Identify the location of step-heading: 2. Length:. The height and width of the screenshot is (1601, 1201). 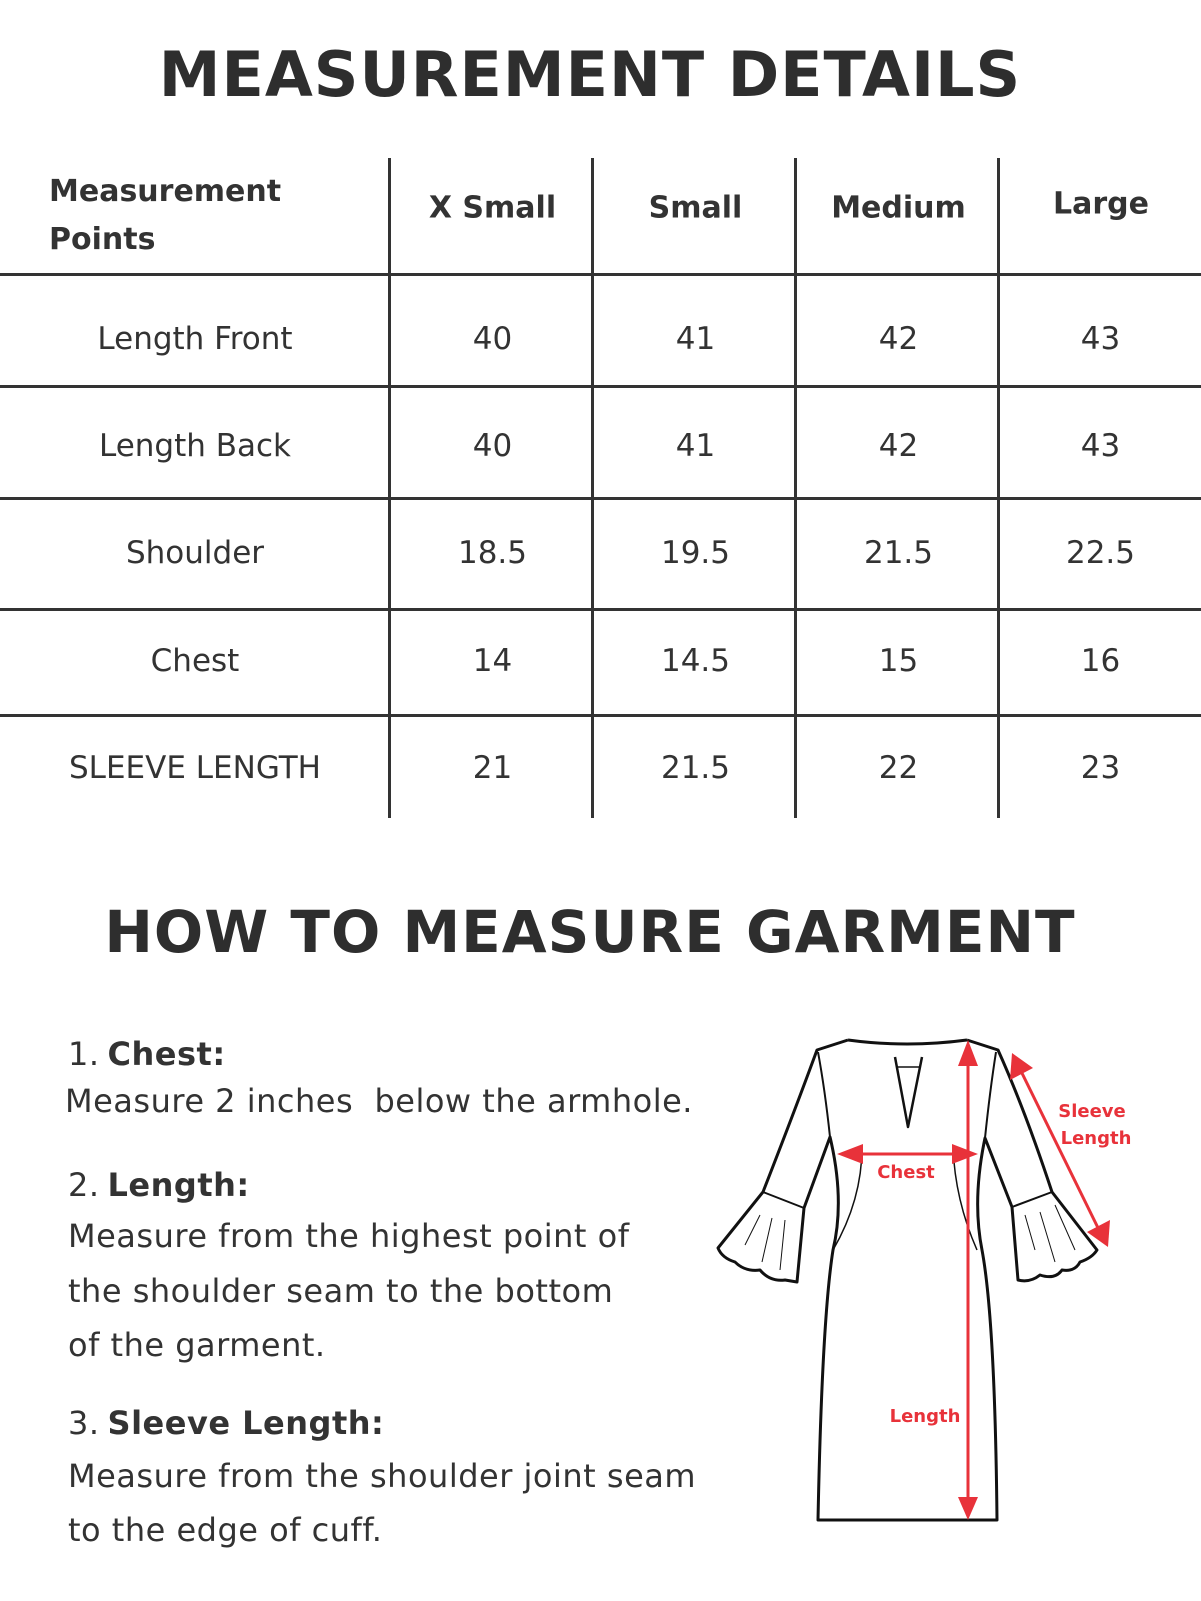
(159, 1185).